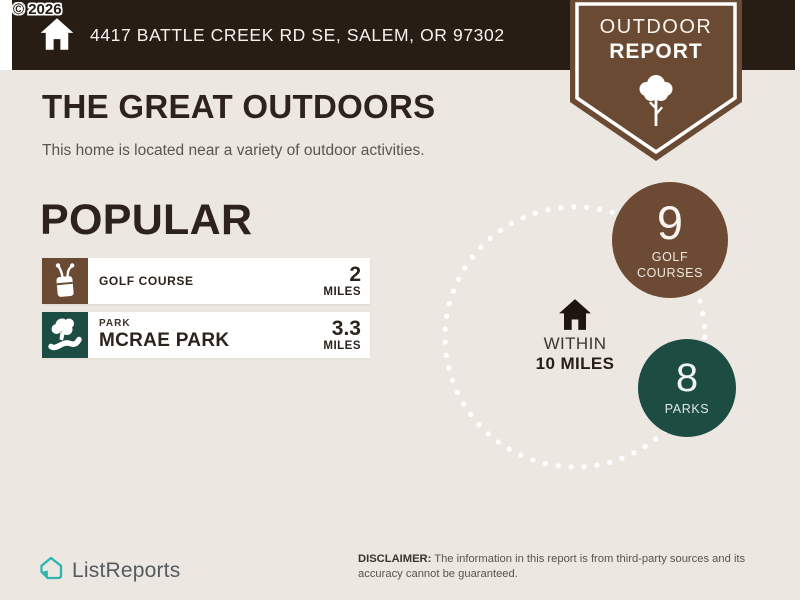 The height and width of the screenshot is (600, 800). What do you see at coordinates (297, 34) in the screenshot?
I see `property-address: 4417 BATTLE CREEK RD SE, SALEM, OR 97302` at bounding box center [297, 34].